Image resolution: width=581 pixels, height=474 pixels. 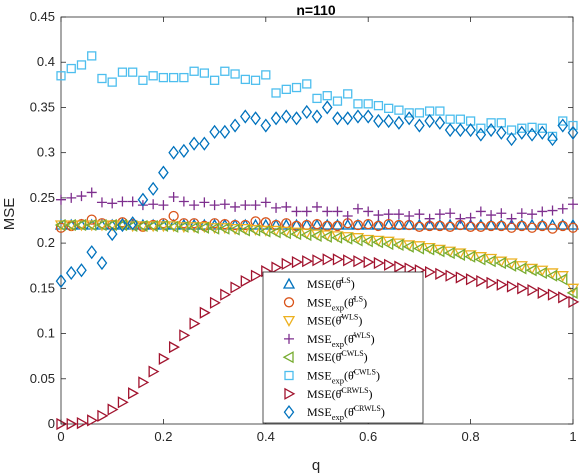 What do you see at coordinates (42, 287) in the screenshot?
I see `y-tick-label: 0.15` at bounding box center [42, 287].